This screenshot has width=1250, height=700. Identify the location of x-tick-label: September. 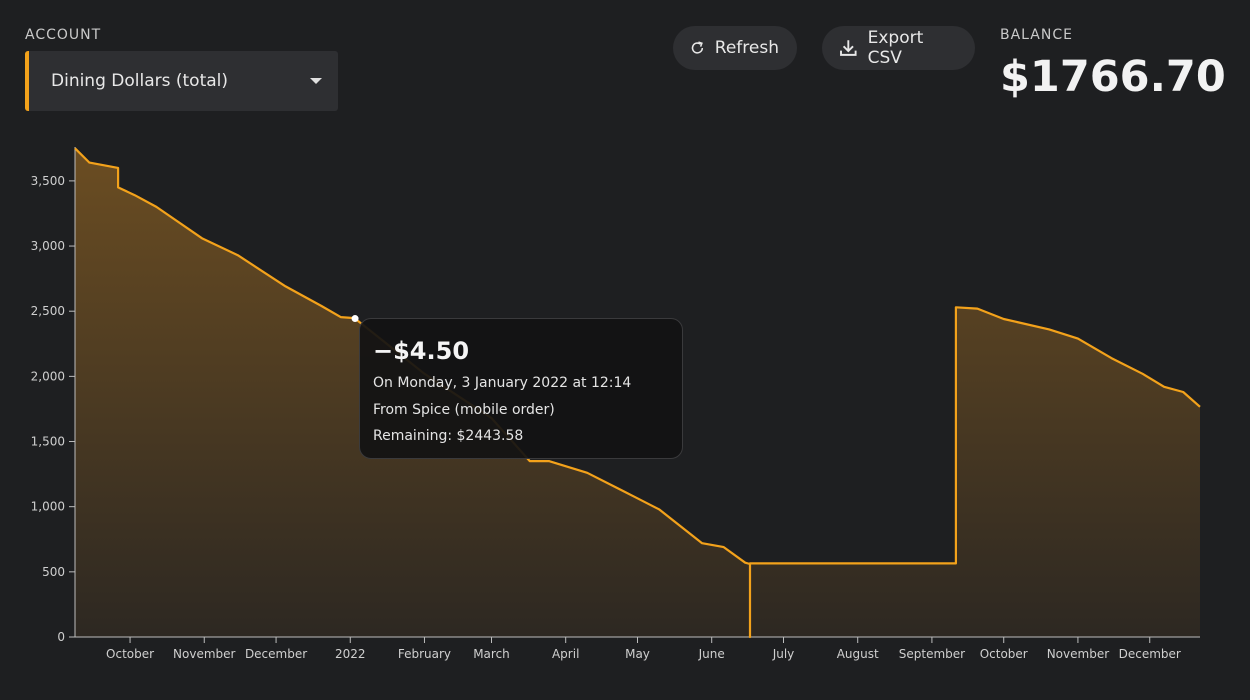
(932, 654).